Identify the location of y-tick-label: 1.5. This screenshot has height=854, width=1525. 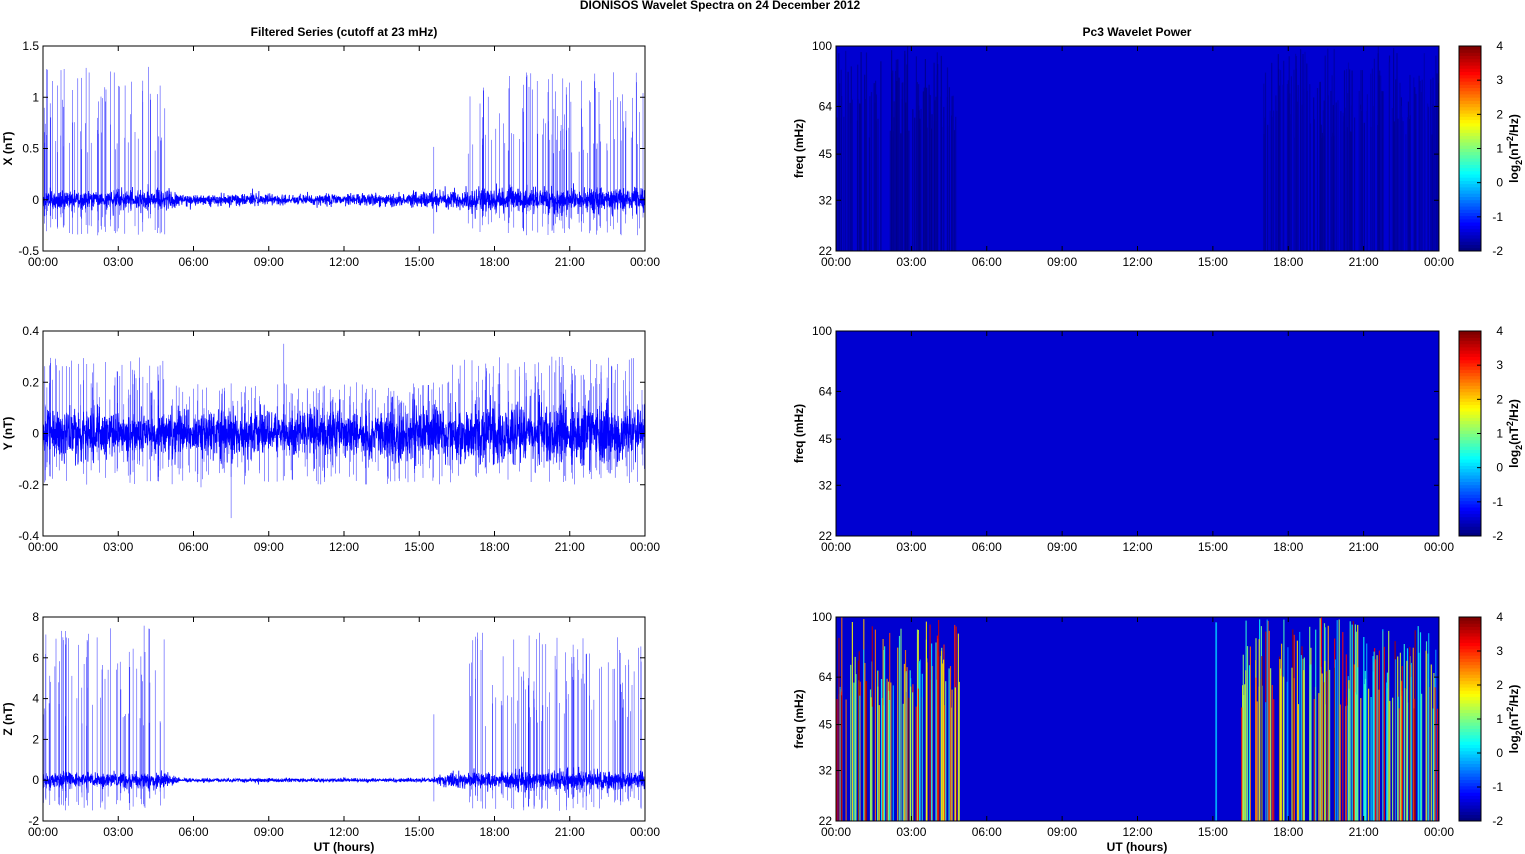
(30, 46).